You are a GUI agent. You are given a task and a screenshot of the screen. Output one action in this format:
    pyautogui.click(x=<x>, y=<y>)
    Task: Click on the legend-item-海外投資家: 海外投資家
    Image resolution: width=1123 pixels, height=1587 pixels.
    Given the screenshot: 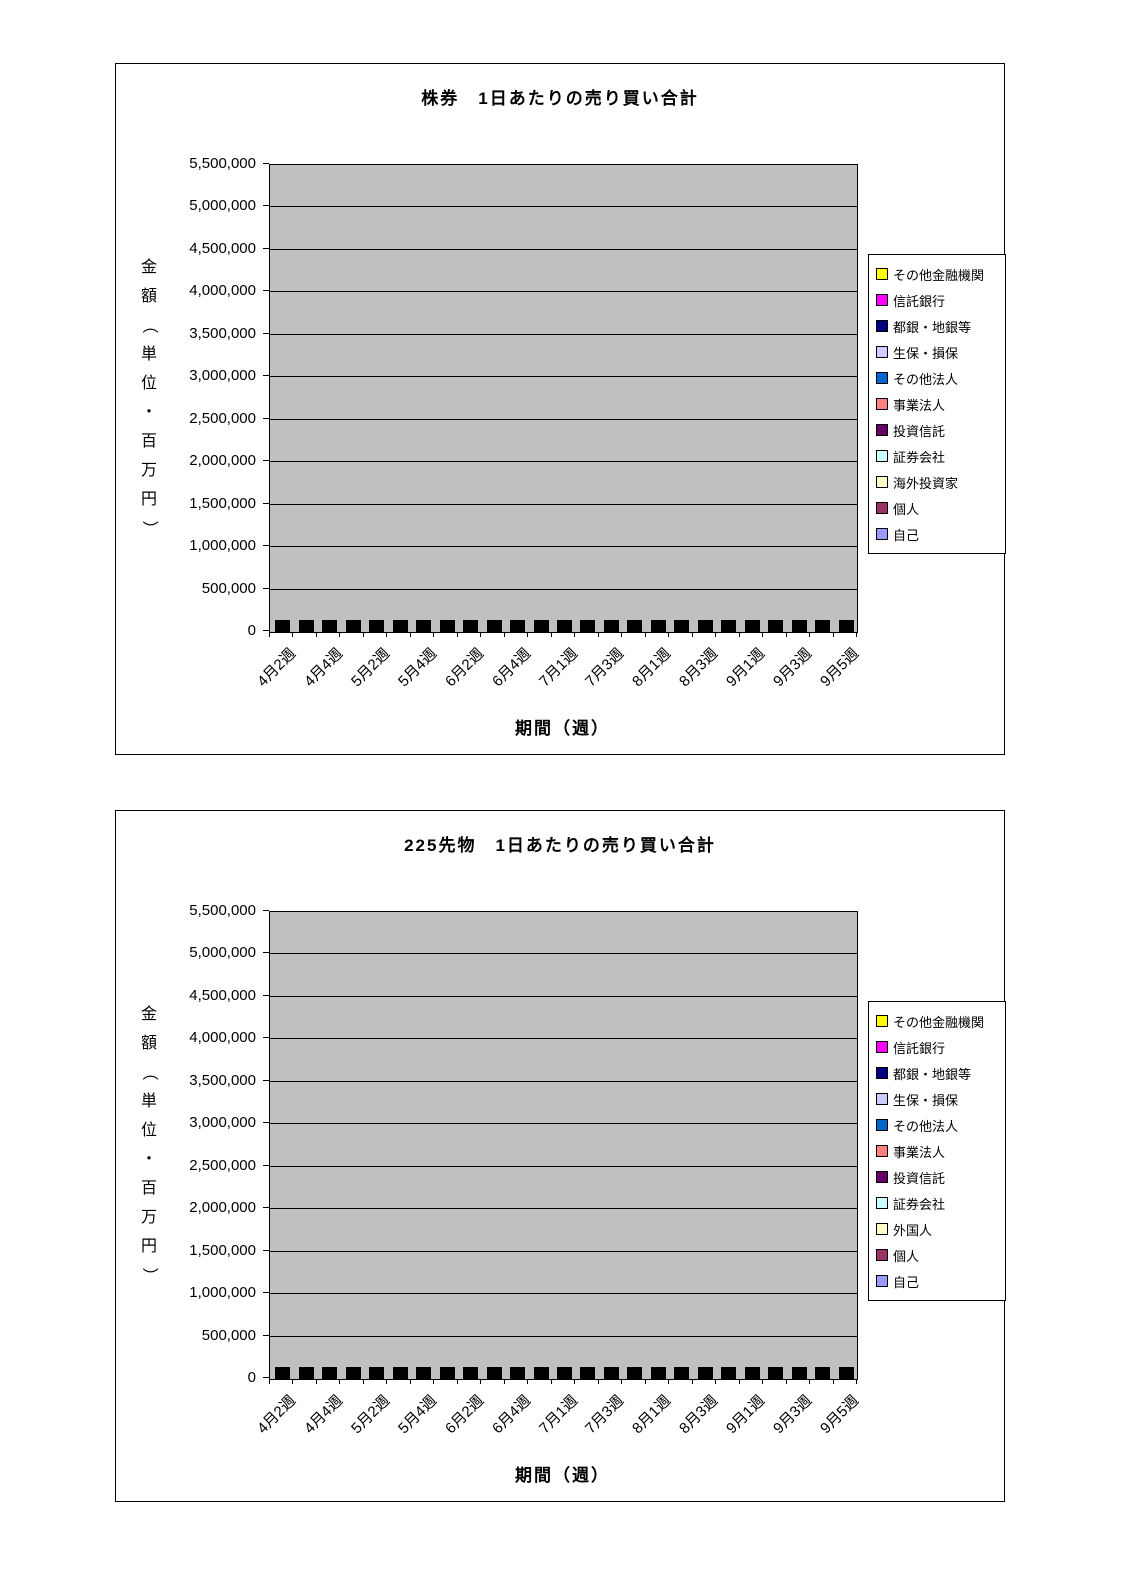 What is the action you would take?
    pyautogui.click(x=939, y=482)
    